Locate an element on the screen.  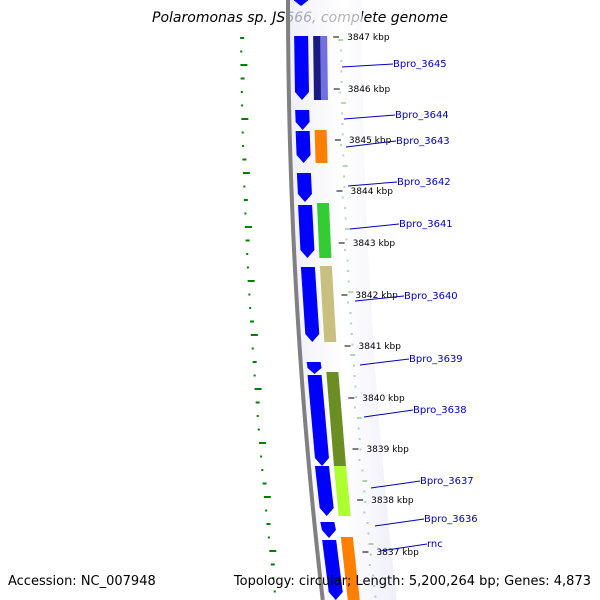
accession-text: Accession: NC_007948 is located at coordinates (82, 581).